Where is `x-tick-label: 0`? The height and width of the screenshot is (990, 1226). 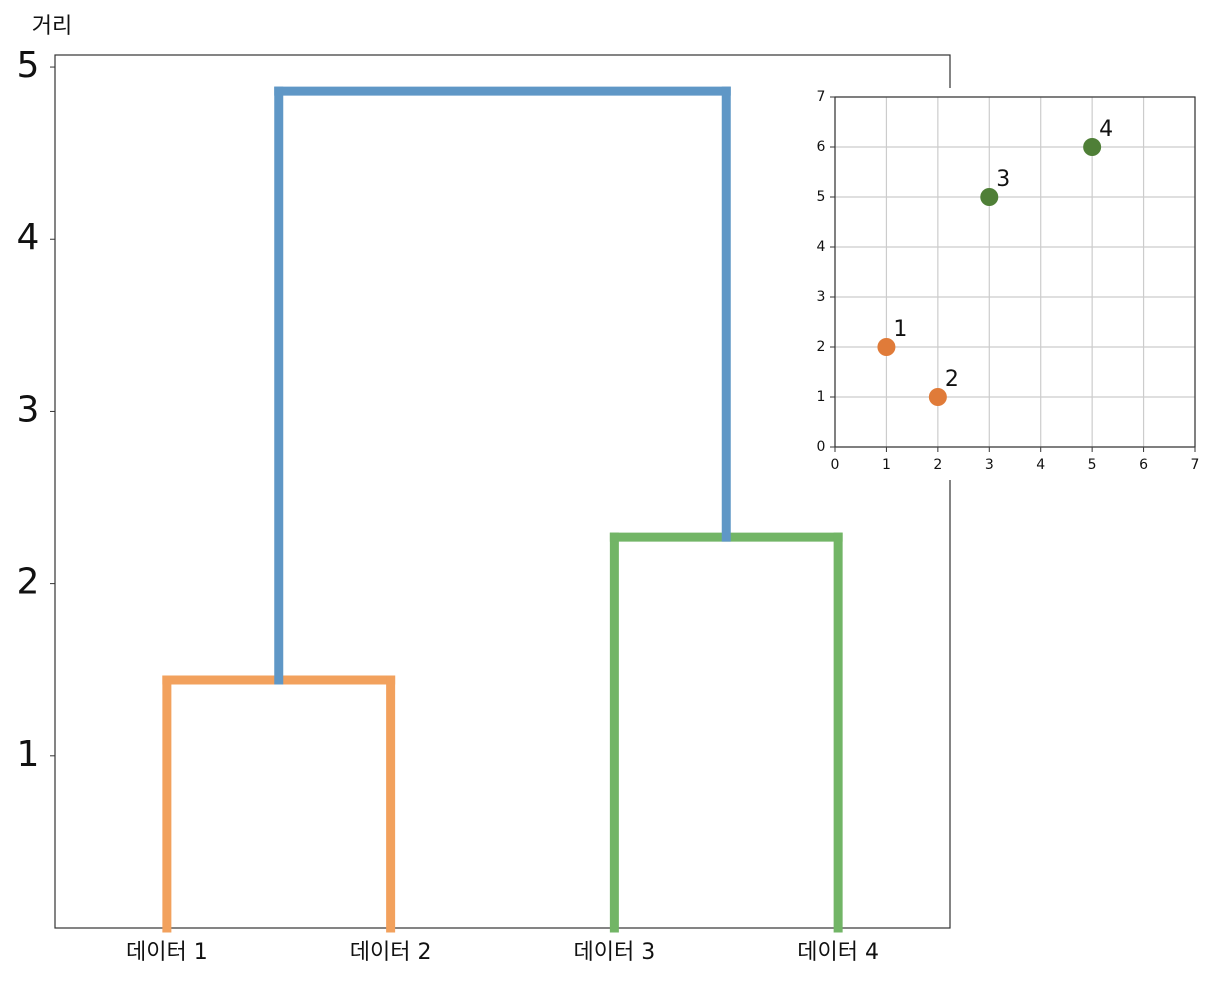 x-tick-label: 0 is located at coordinates (835, 465).